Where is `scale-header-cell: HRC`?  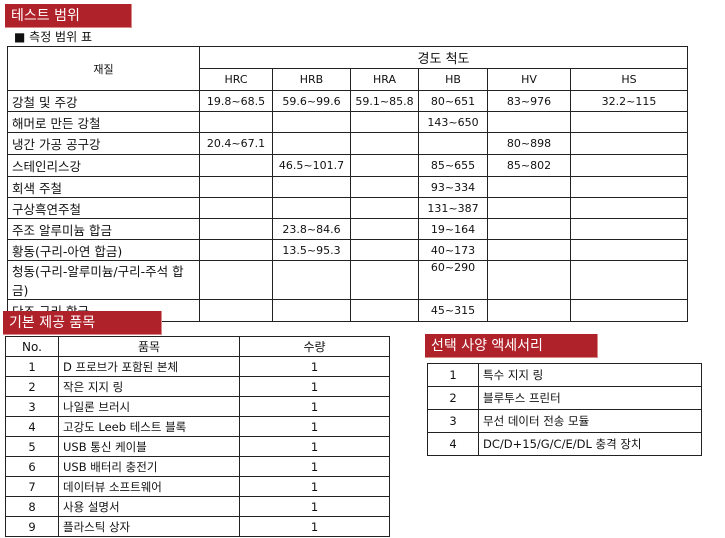 scale-header-cell: HRC is located at coordinates (236, 79).